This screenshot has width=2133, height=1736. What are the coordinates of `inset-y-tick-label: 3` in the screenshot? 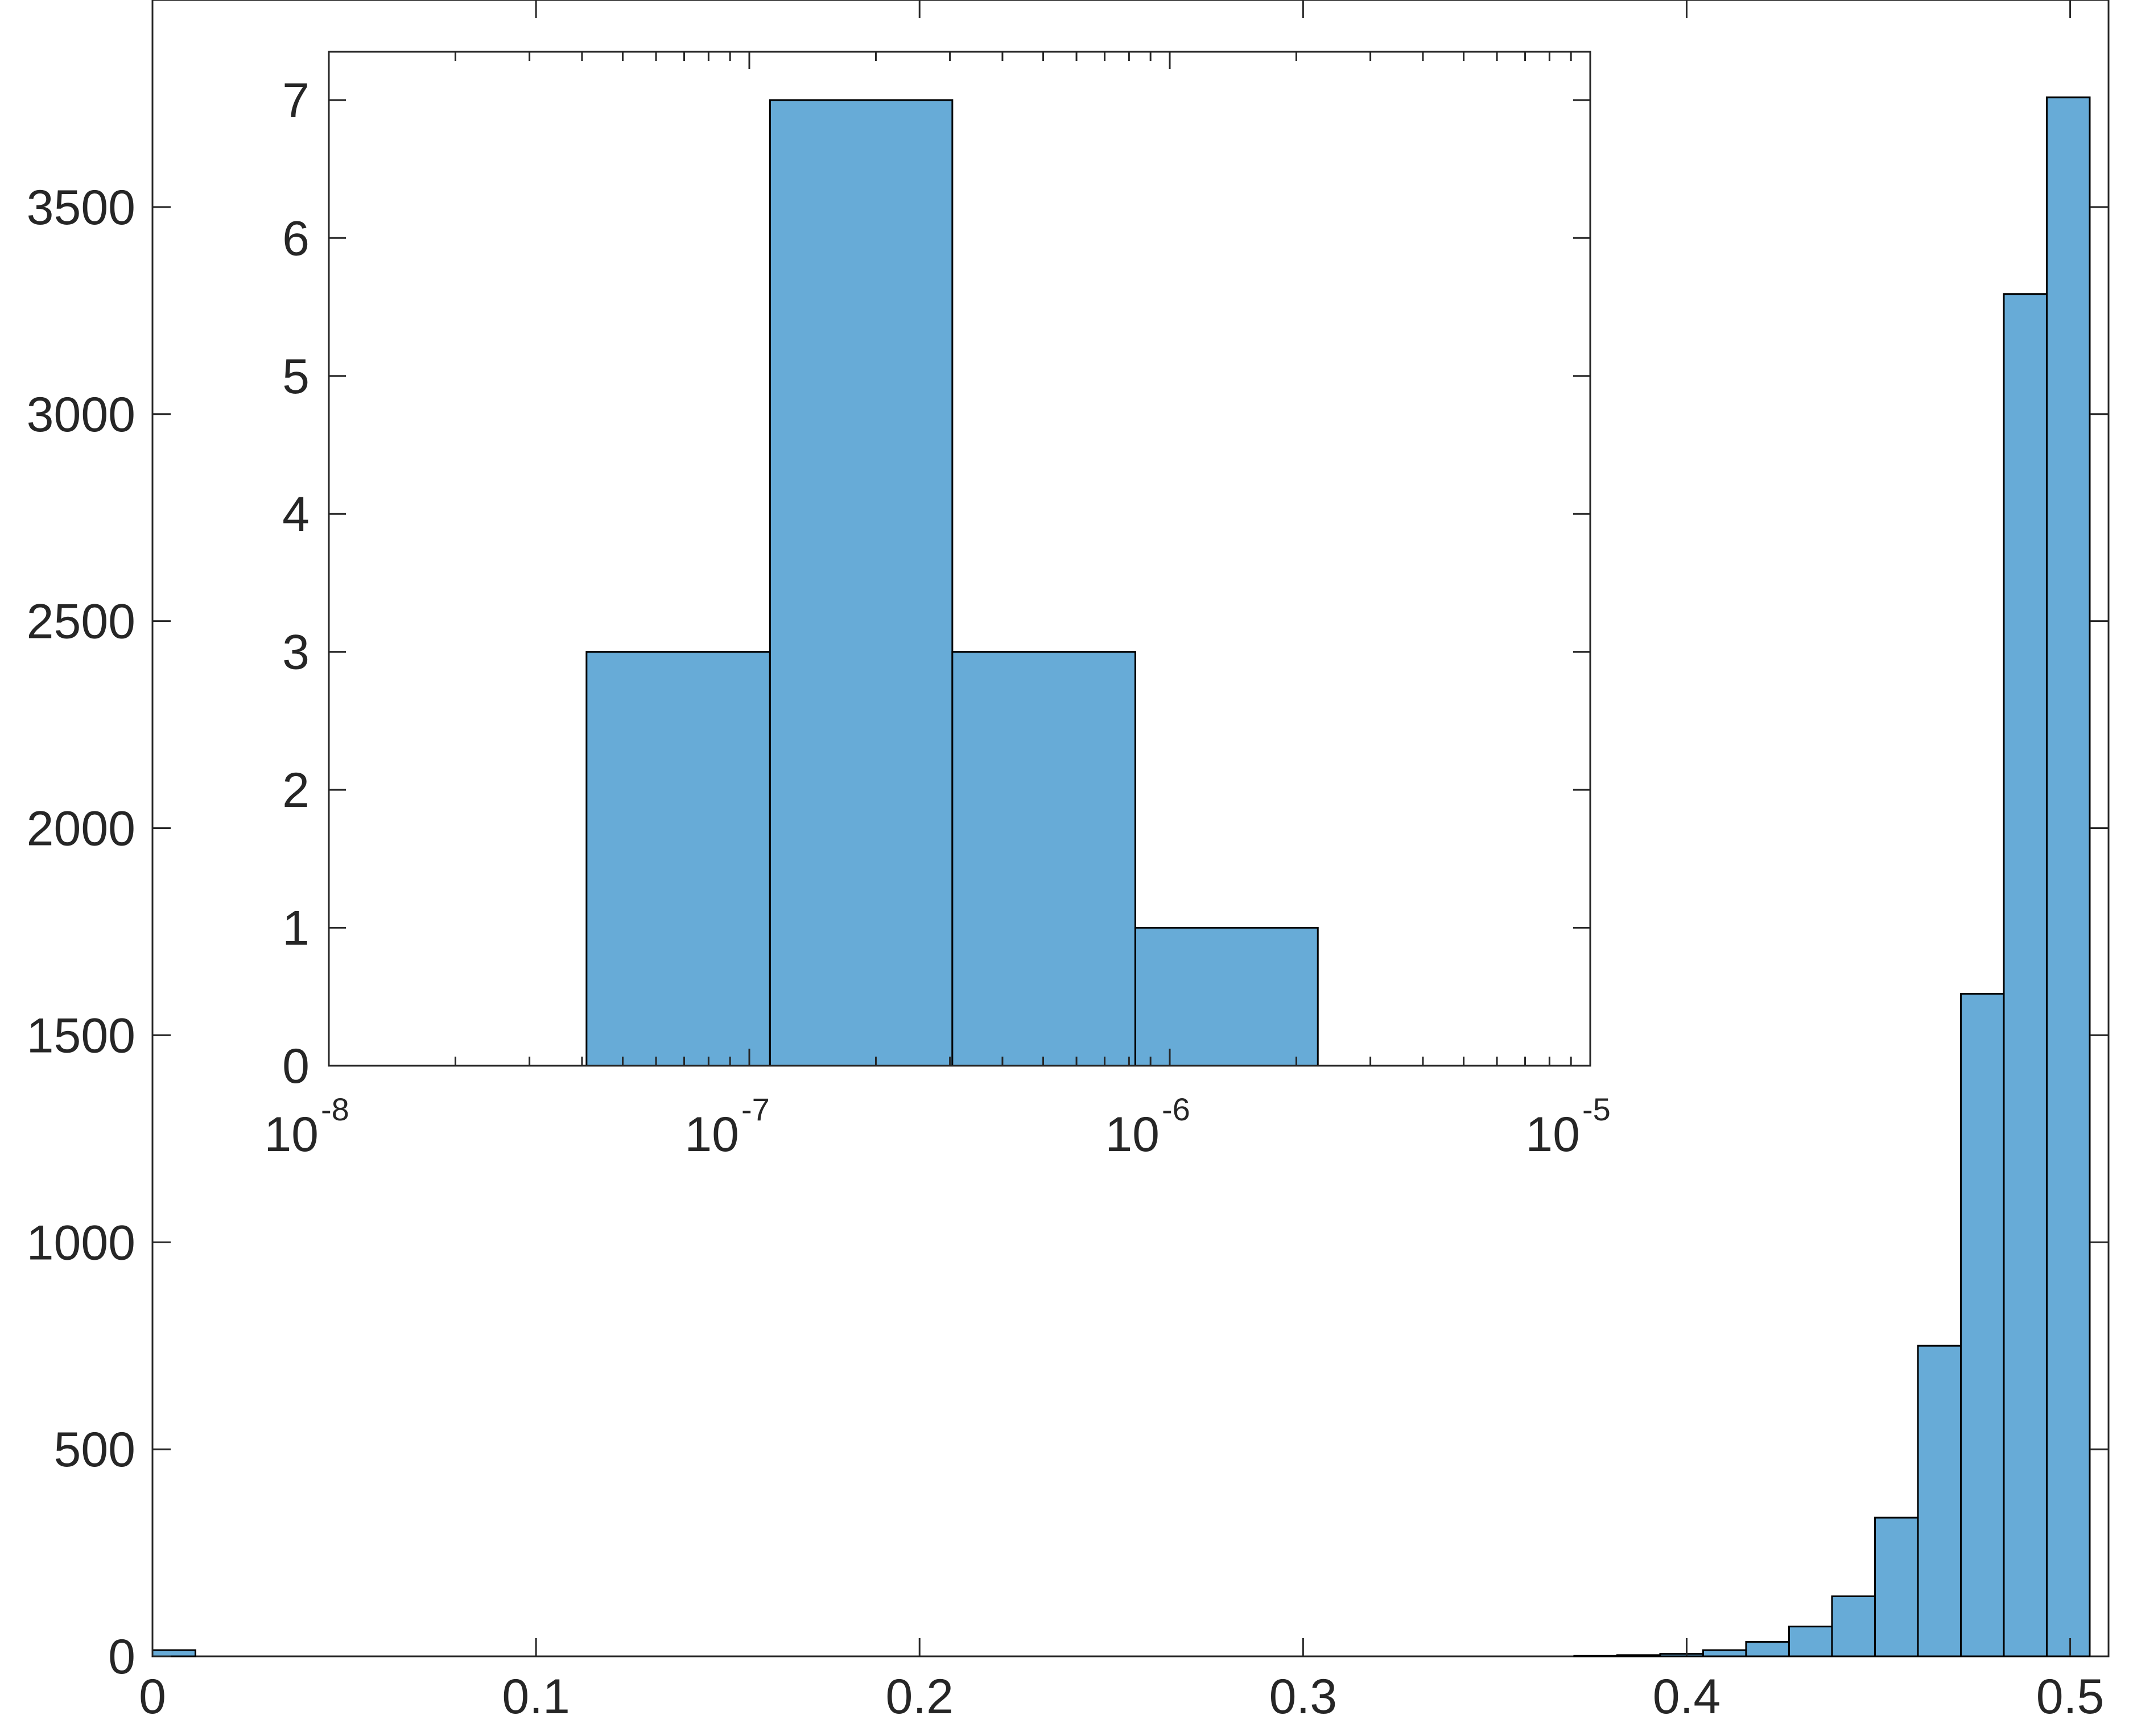 It's located at (296, 652).